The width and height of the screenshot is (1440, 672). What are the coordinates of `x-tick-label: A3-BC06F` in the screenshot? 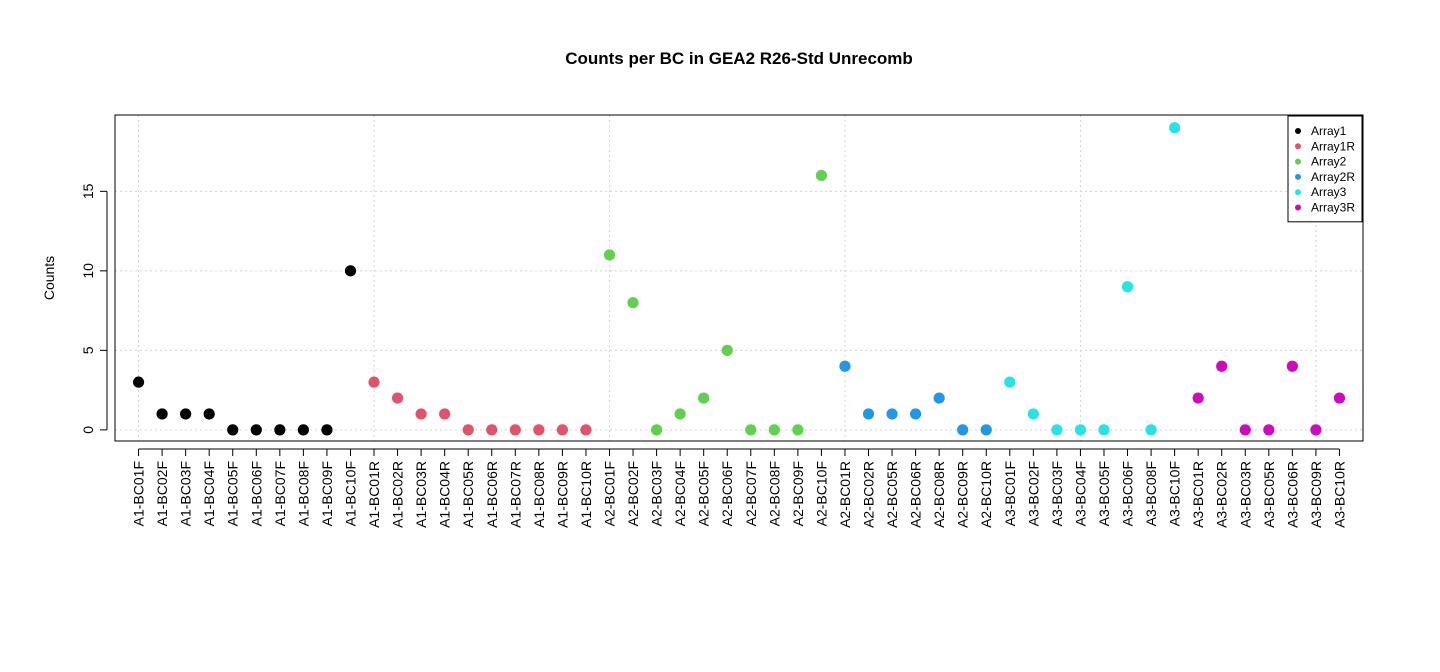 It's located at (1128, 493).